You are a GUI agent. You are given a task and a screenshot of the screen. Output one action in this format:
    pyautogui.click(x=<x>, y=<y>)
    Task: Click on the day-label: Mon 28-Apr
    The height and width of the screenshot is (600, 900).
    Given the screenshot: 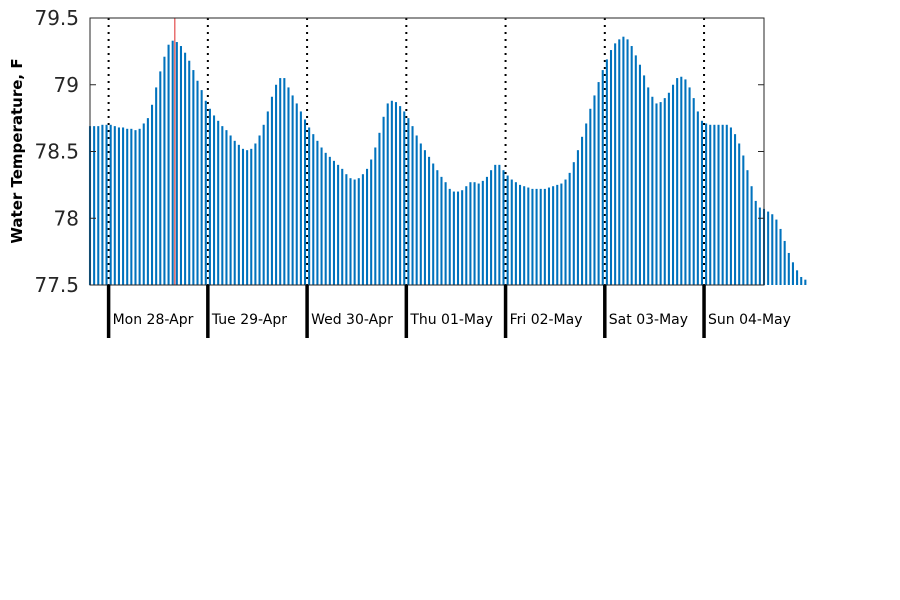 What is the action you would take?
    pyautogui.click(x=153, y=320)
    